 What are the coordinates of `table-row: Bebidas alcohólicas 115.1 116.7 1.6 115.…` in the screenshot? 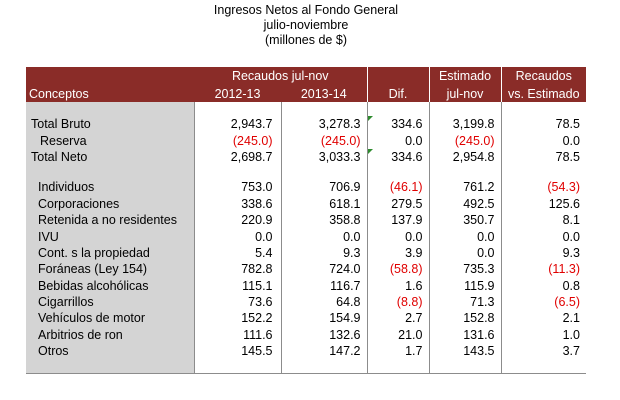 It's located at (306, 285).